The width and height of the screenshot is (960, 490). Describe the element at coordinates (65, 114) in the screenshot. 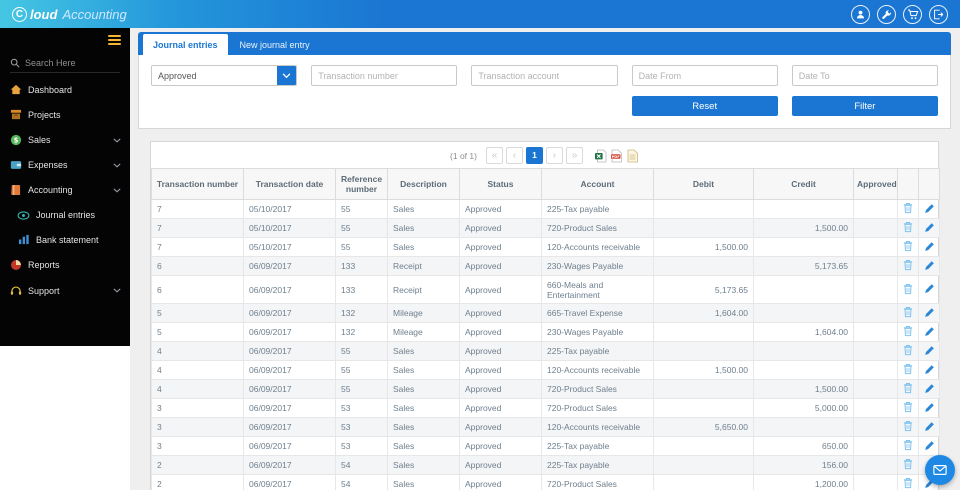

I see `sidebar-item-projects: Projects` at that location.